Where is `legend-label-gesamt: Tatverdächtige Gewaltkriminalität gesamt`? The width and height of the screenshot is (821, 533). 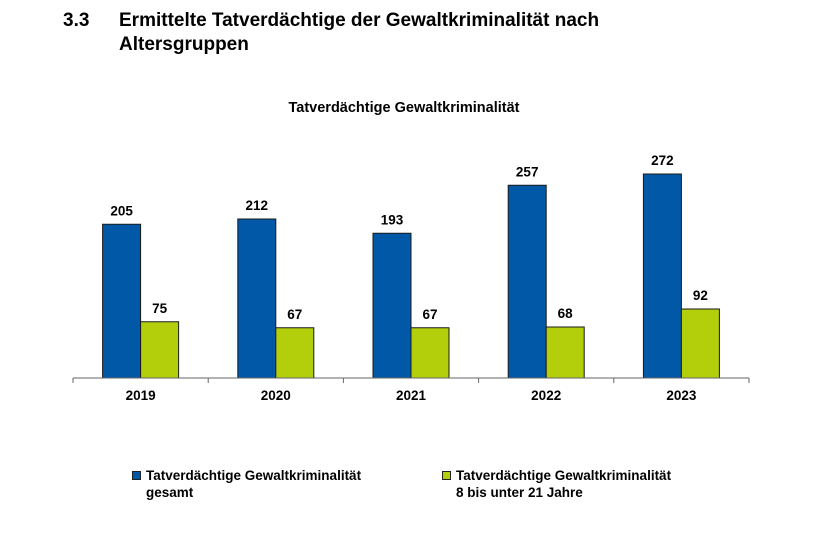 legend-label-gesamt: Tatverdächtige Gewaltkriminalität gesamt is located at coordinates (253, 484).